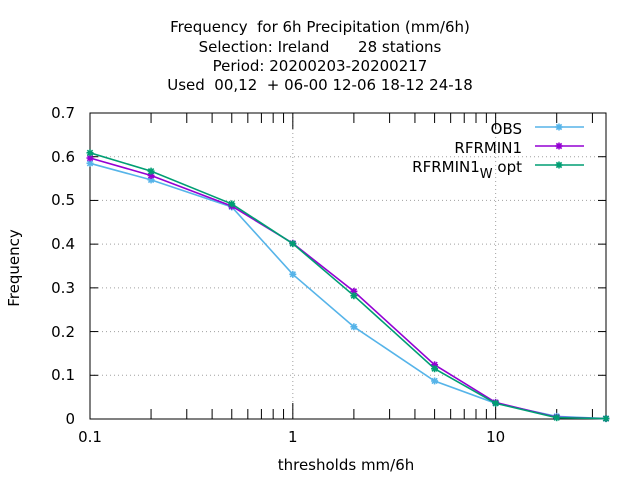 The height and width of the screenshot is (480, 640). Describe the element at coordinates (63, 244) in the screenshot. I see `y-tick-label: 0.4` at that location.